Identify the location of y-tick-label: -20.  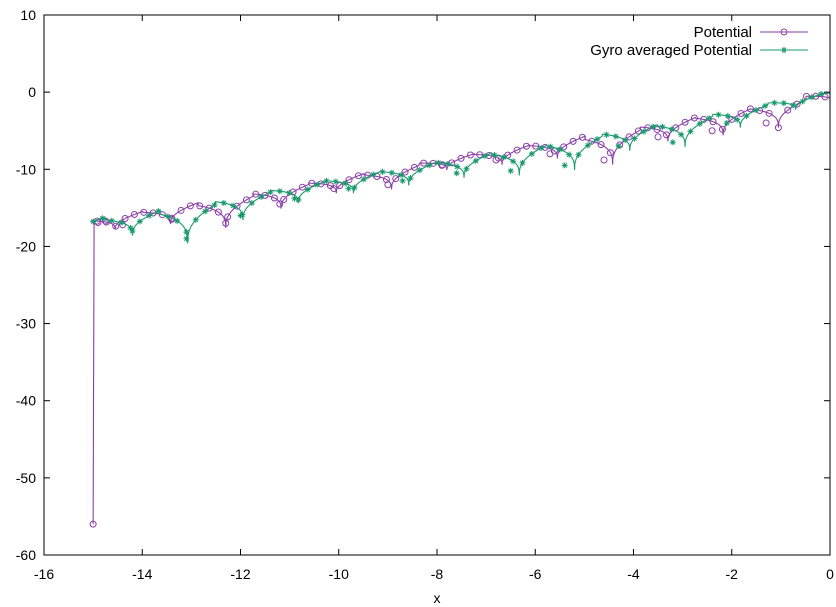
(26, 246).